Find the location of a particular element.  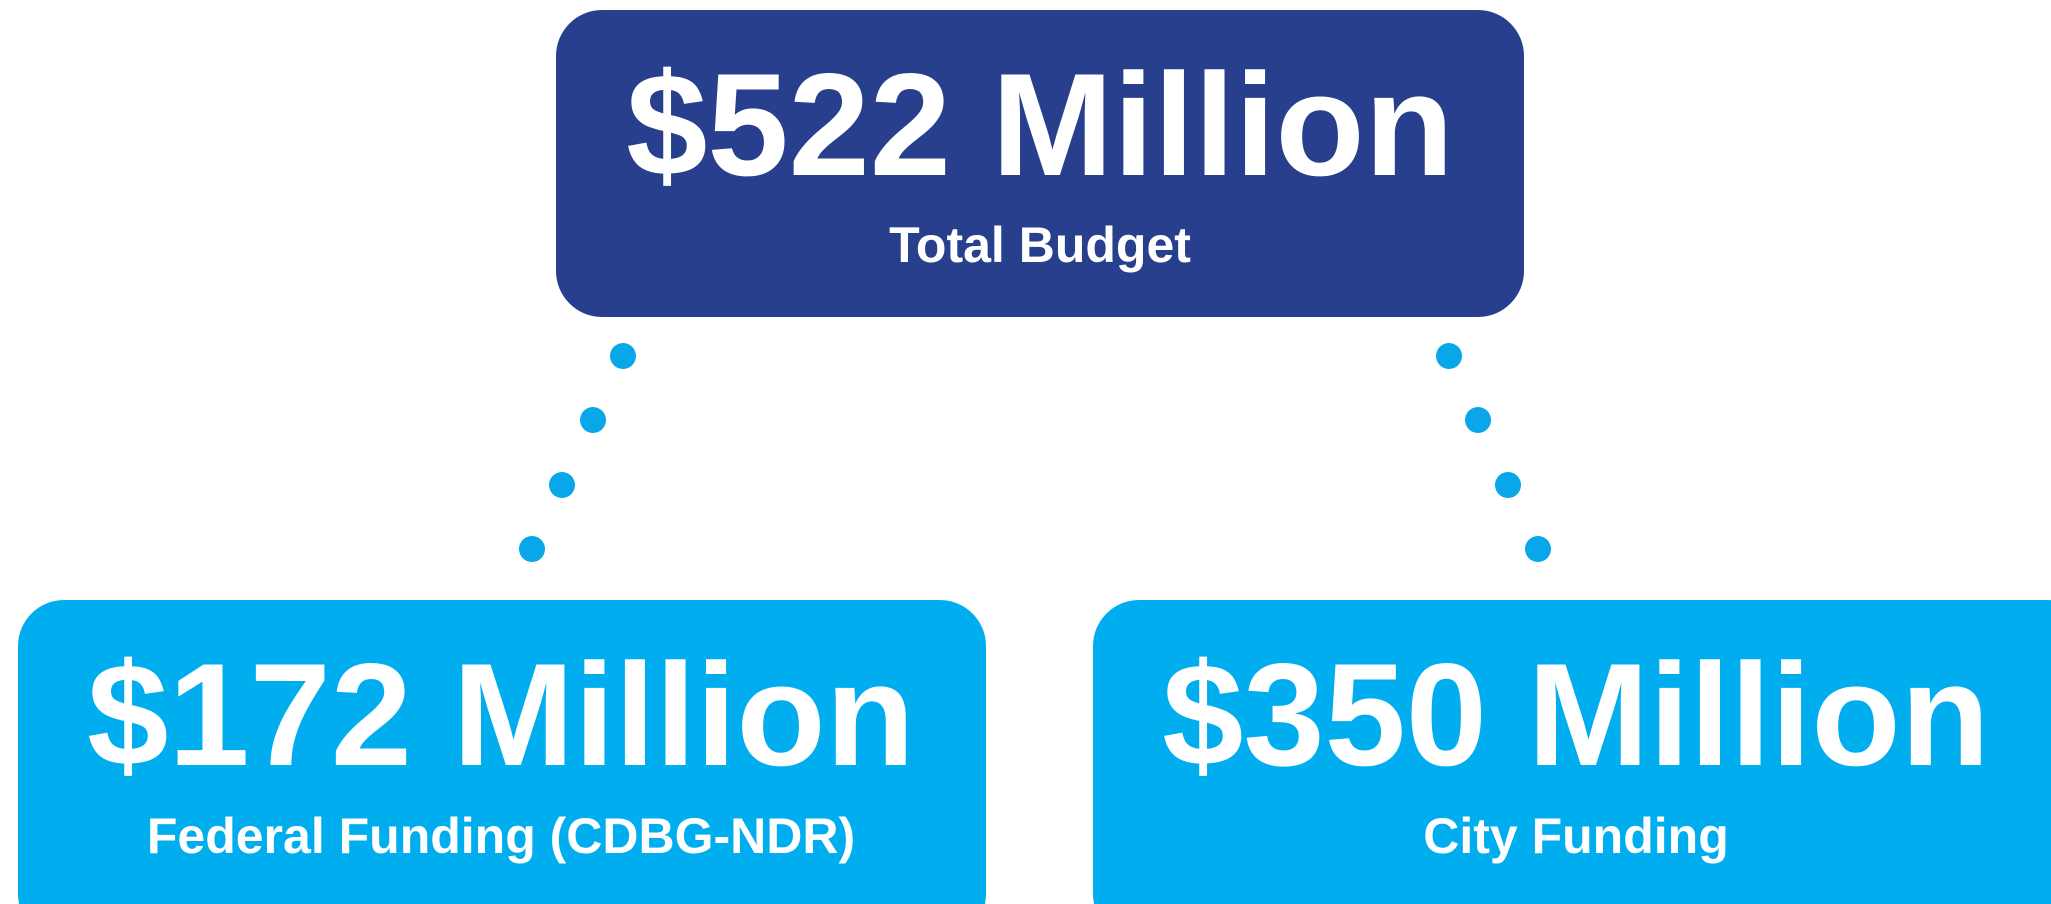

city-label: City Funding is located at coordinates (1576, 836).